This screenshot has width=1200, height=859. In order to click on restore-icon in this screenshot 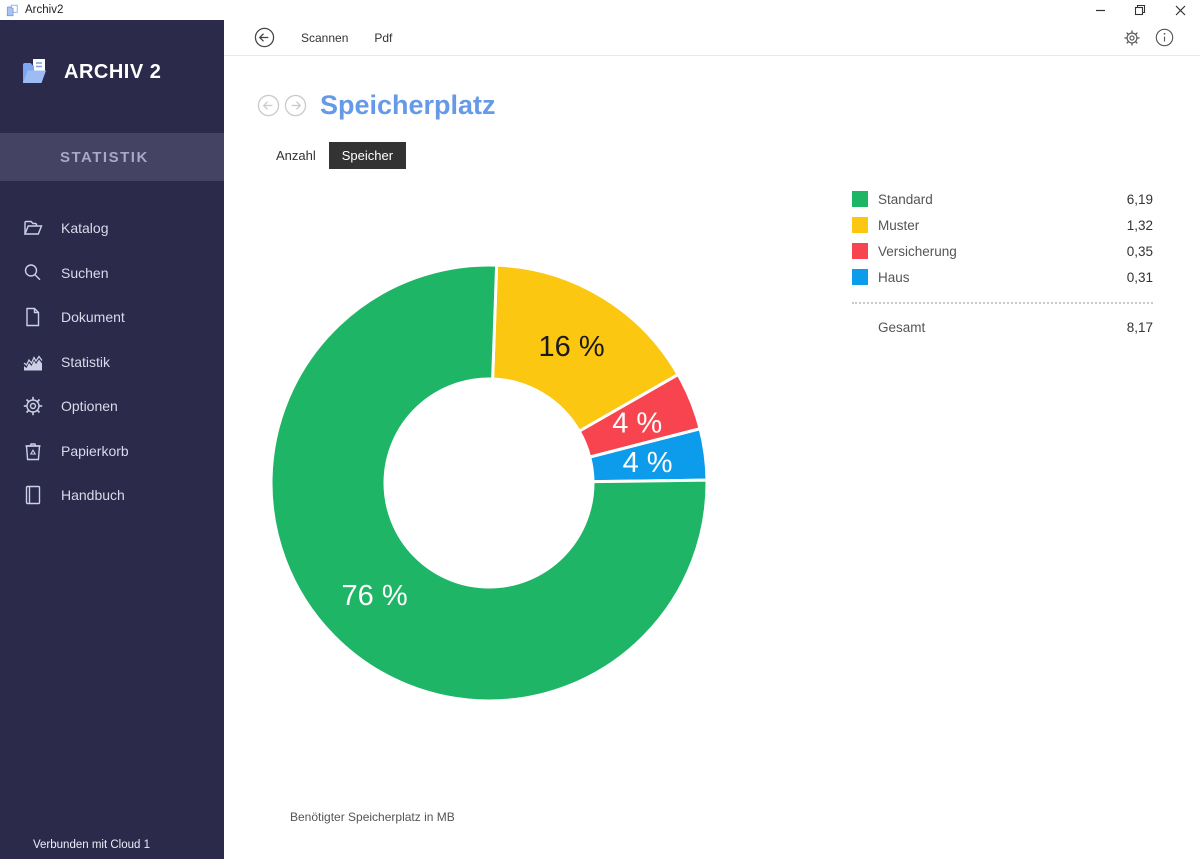, I will do `click(1140, 10)`.